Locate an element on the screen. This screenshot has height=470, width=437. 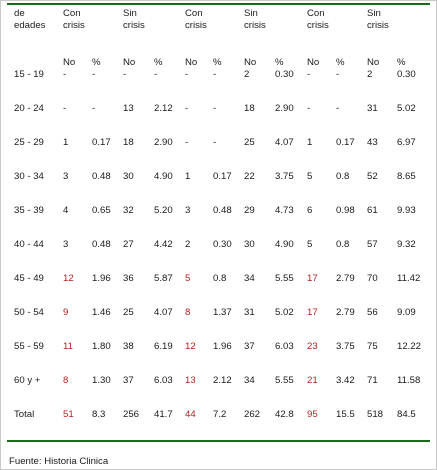
age-group-header: de edades is located at coordinates (30, 19).